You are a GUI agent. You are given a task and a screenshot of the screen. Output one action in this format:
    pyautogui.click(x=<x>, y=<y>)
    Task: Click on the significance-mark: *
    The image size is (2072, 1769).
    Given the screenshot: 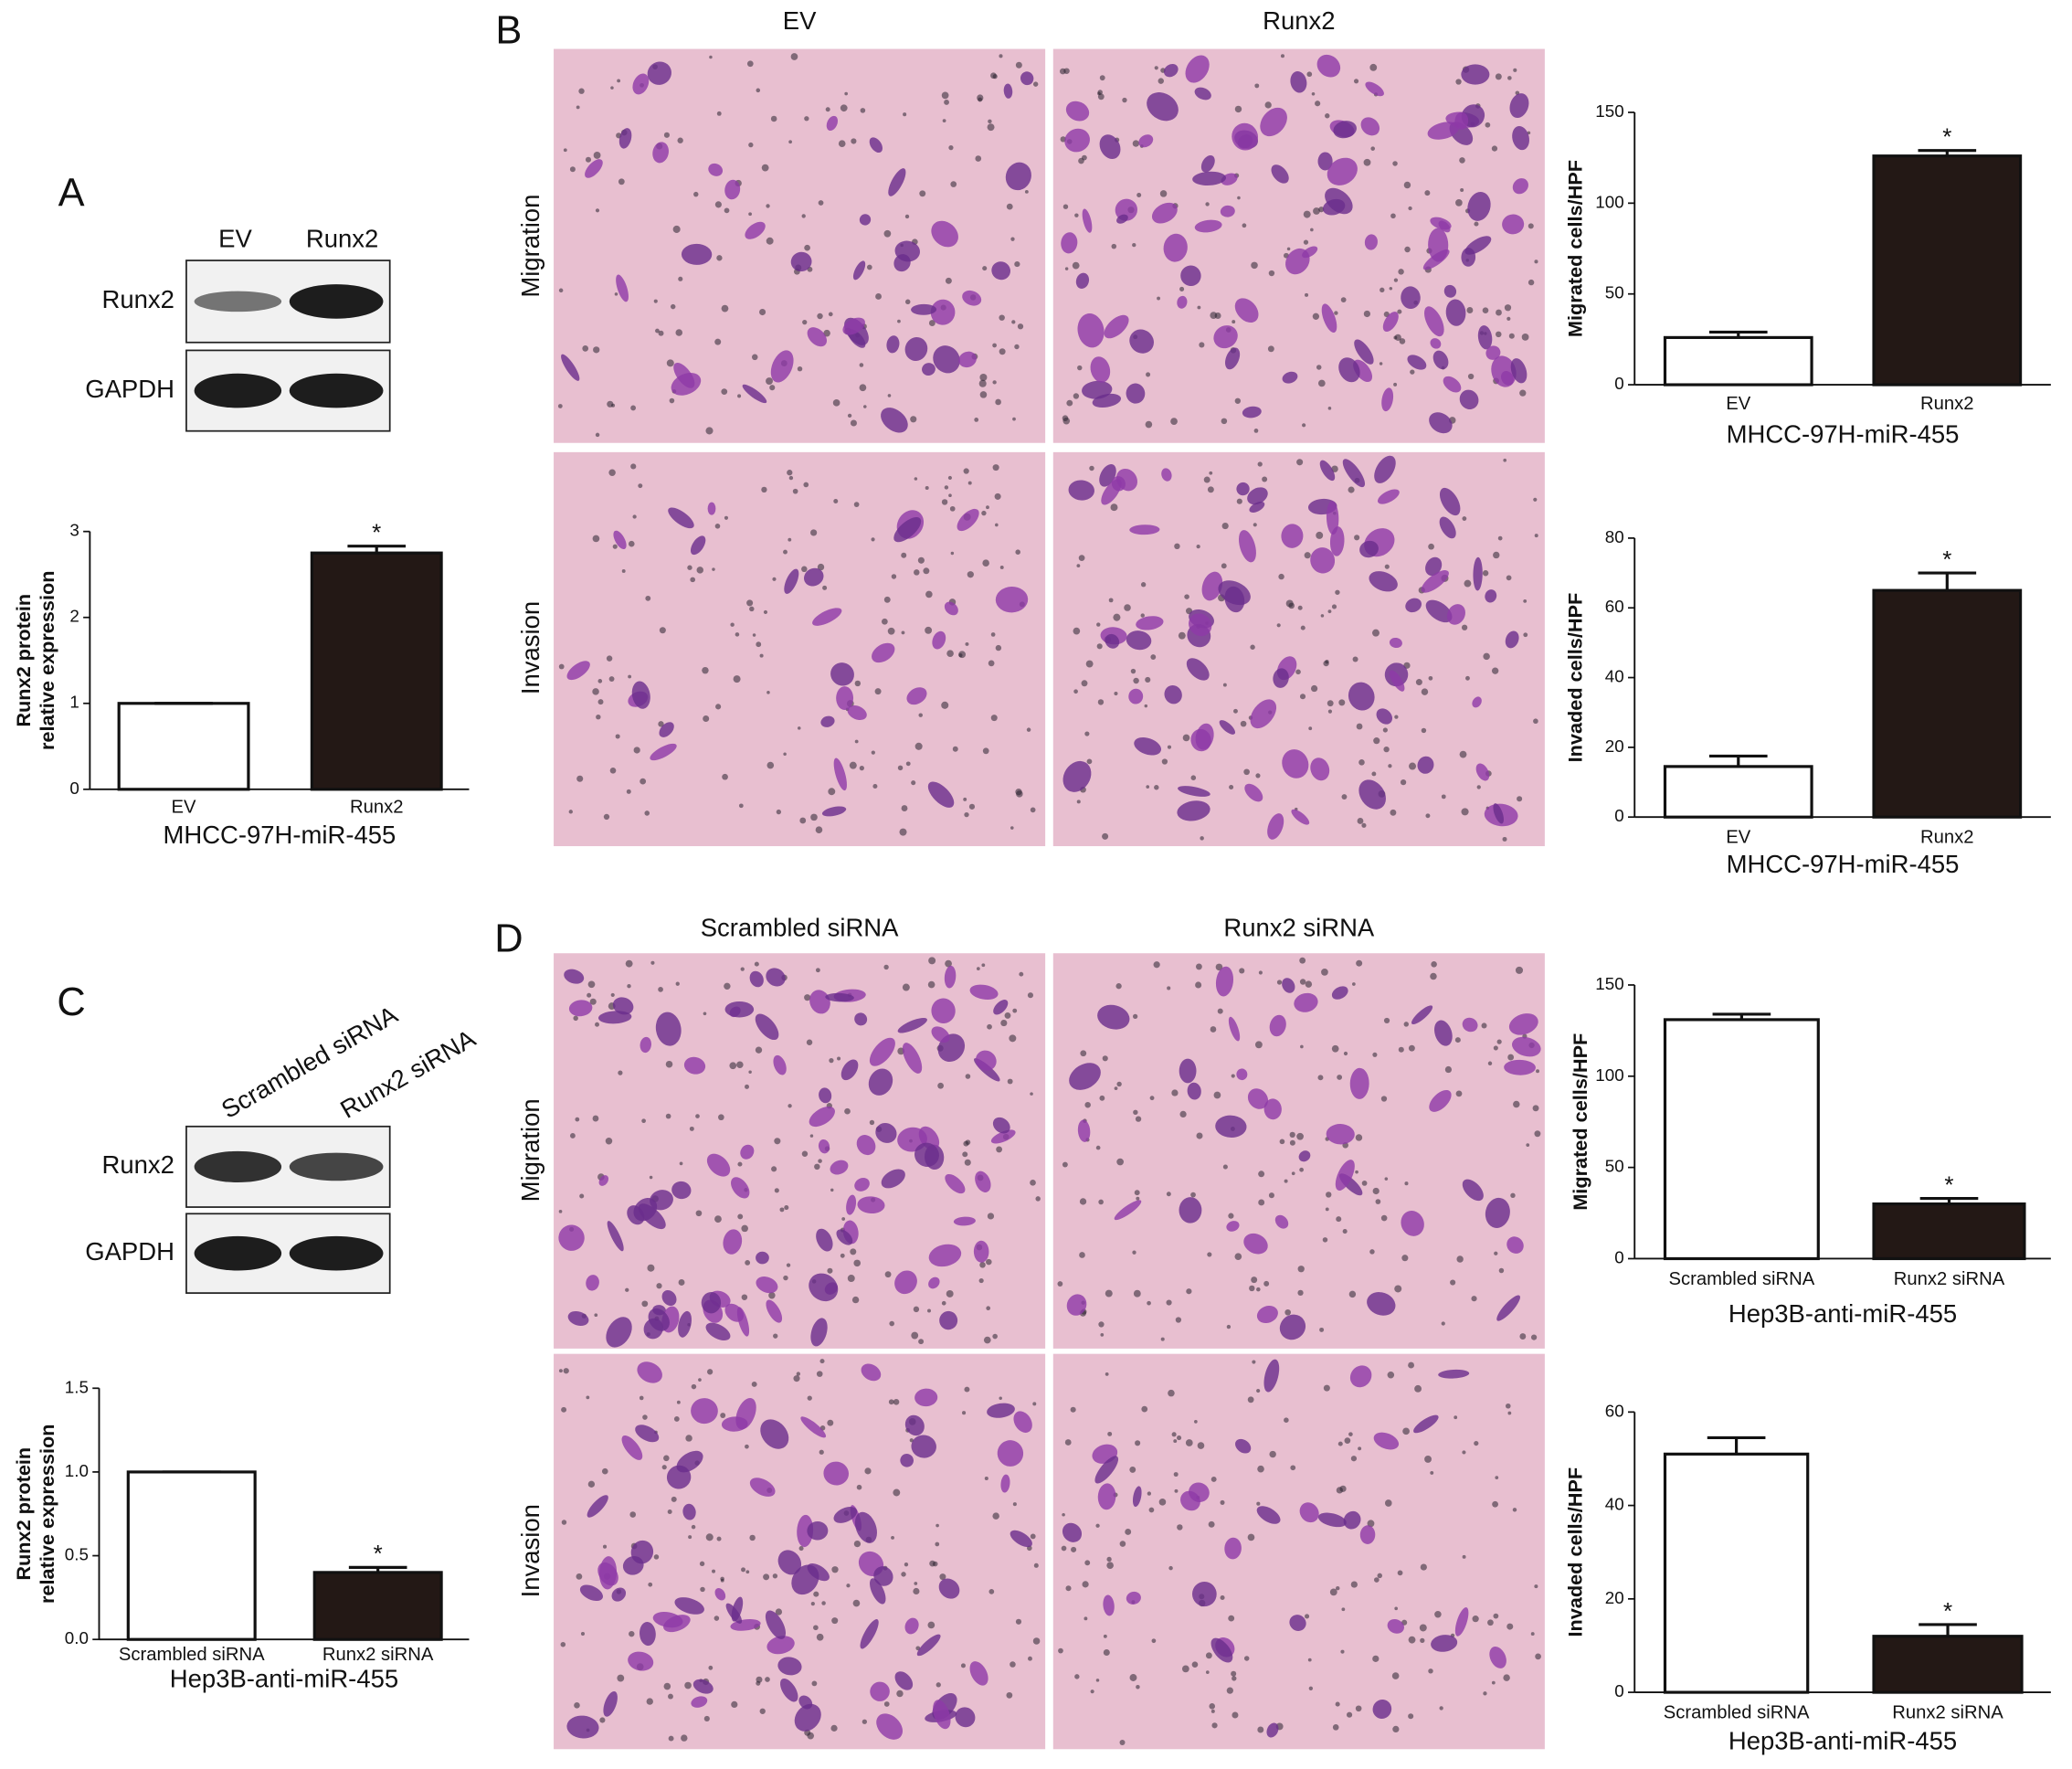 What is the action you would take?
    pyautogui.click(x=1946, y=137)
    